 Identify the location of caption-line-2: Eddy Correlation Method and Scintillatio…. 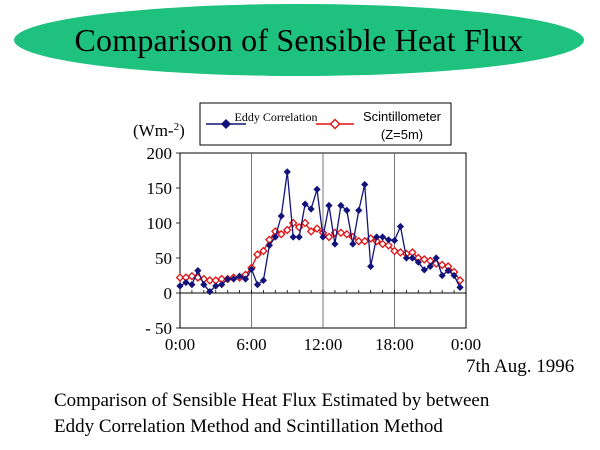
(248, 426).